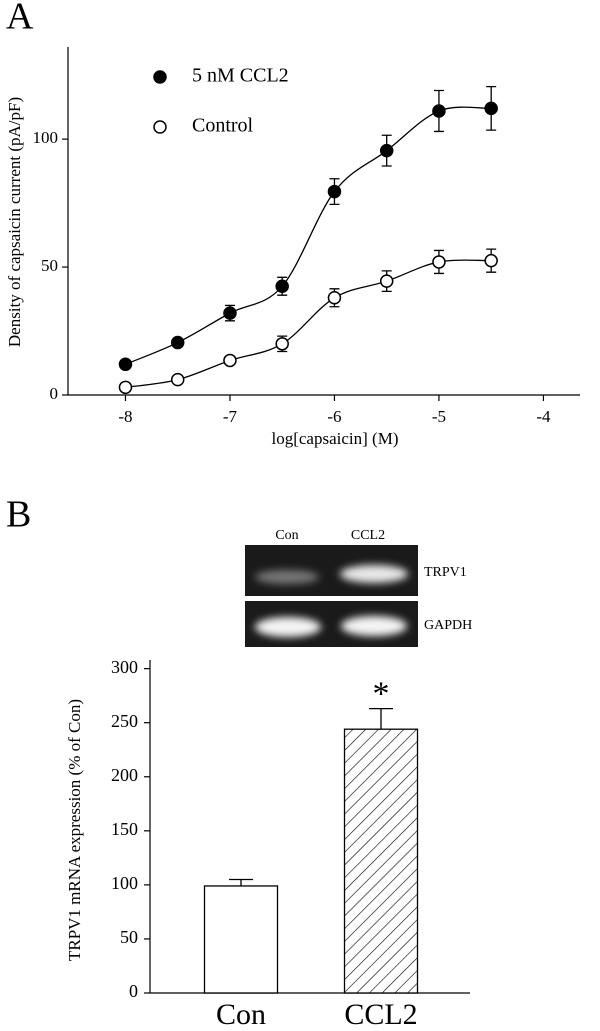  Describe the element at coordinates (286, 535) in the screenshot. I see `gel-lane-label: Con` at that location.